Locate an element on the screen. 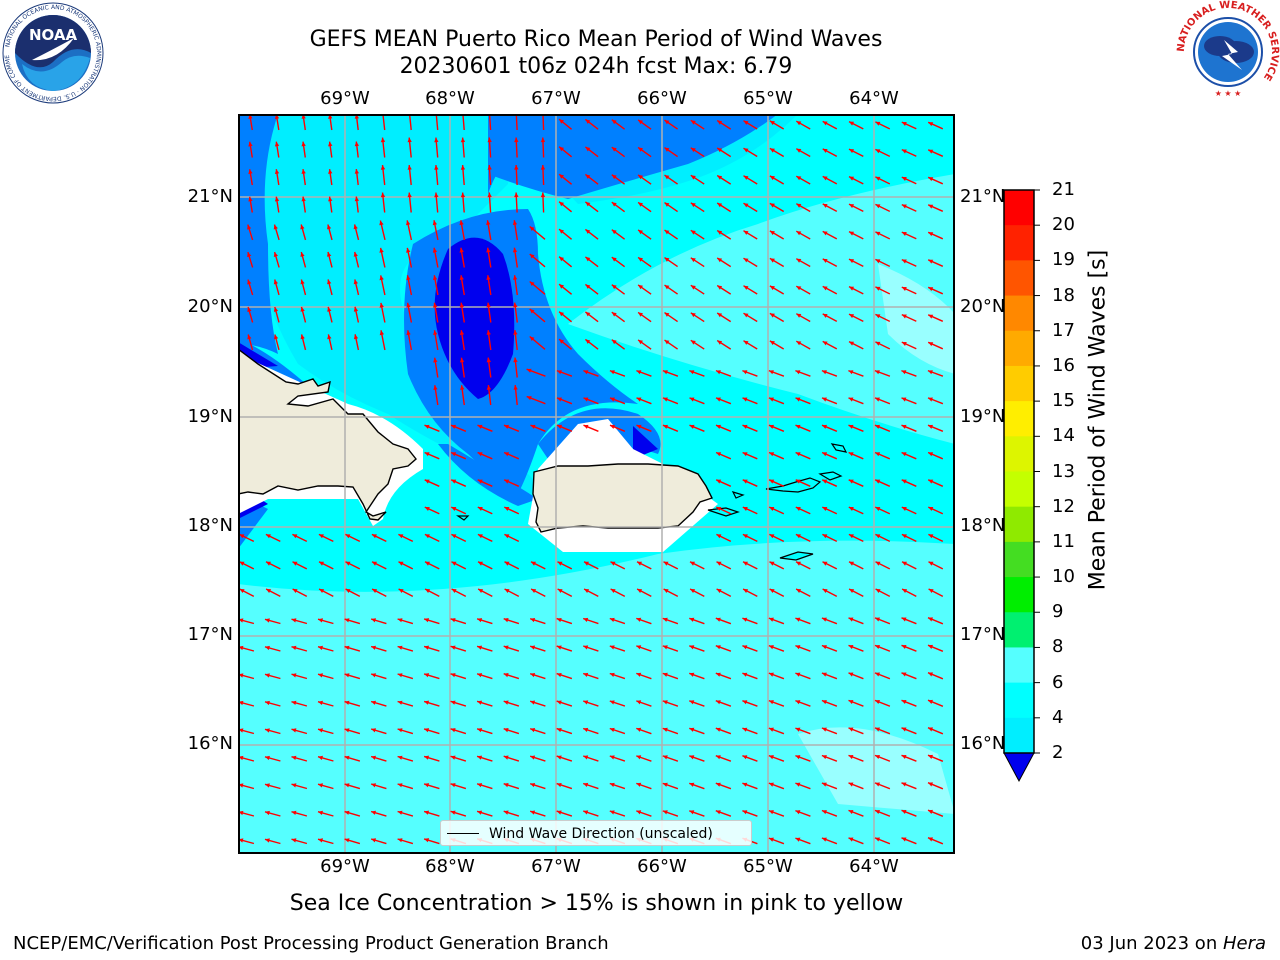 This screenshot has width=1280, height=960. lat-label-left: 18°N is located at coordinates (210, 525).